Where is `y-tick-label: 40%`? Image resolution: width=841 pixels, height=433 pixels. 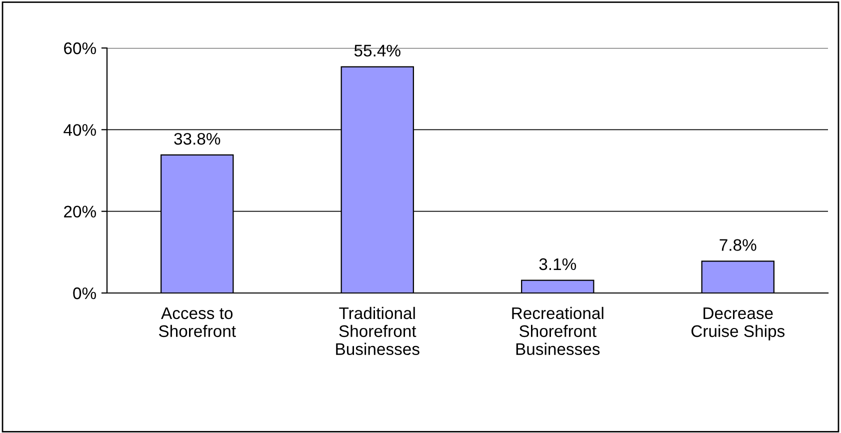
y-tick-label: 40% is located at coordinates (80, 130).